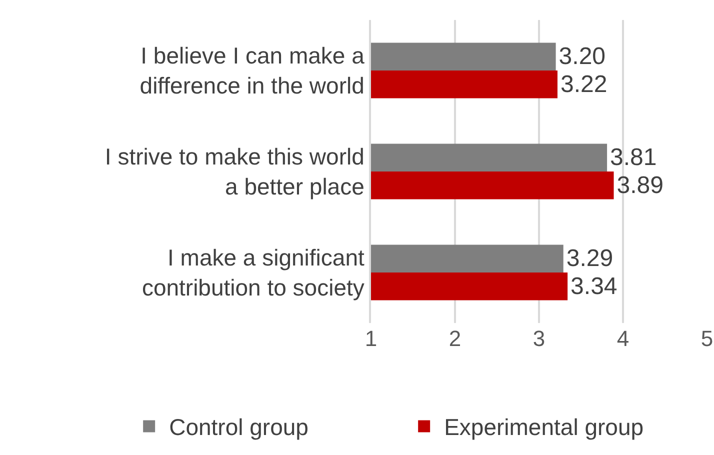 Image resolution: width=714 pixels, height=455 pixels. Describe the element at coordinates (640, 185) in the screenshot. I see `data-label: 3.89` at that location.